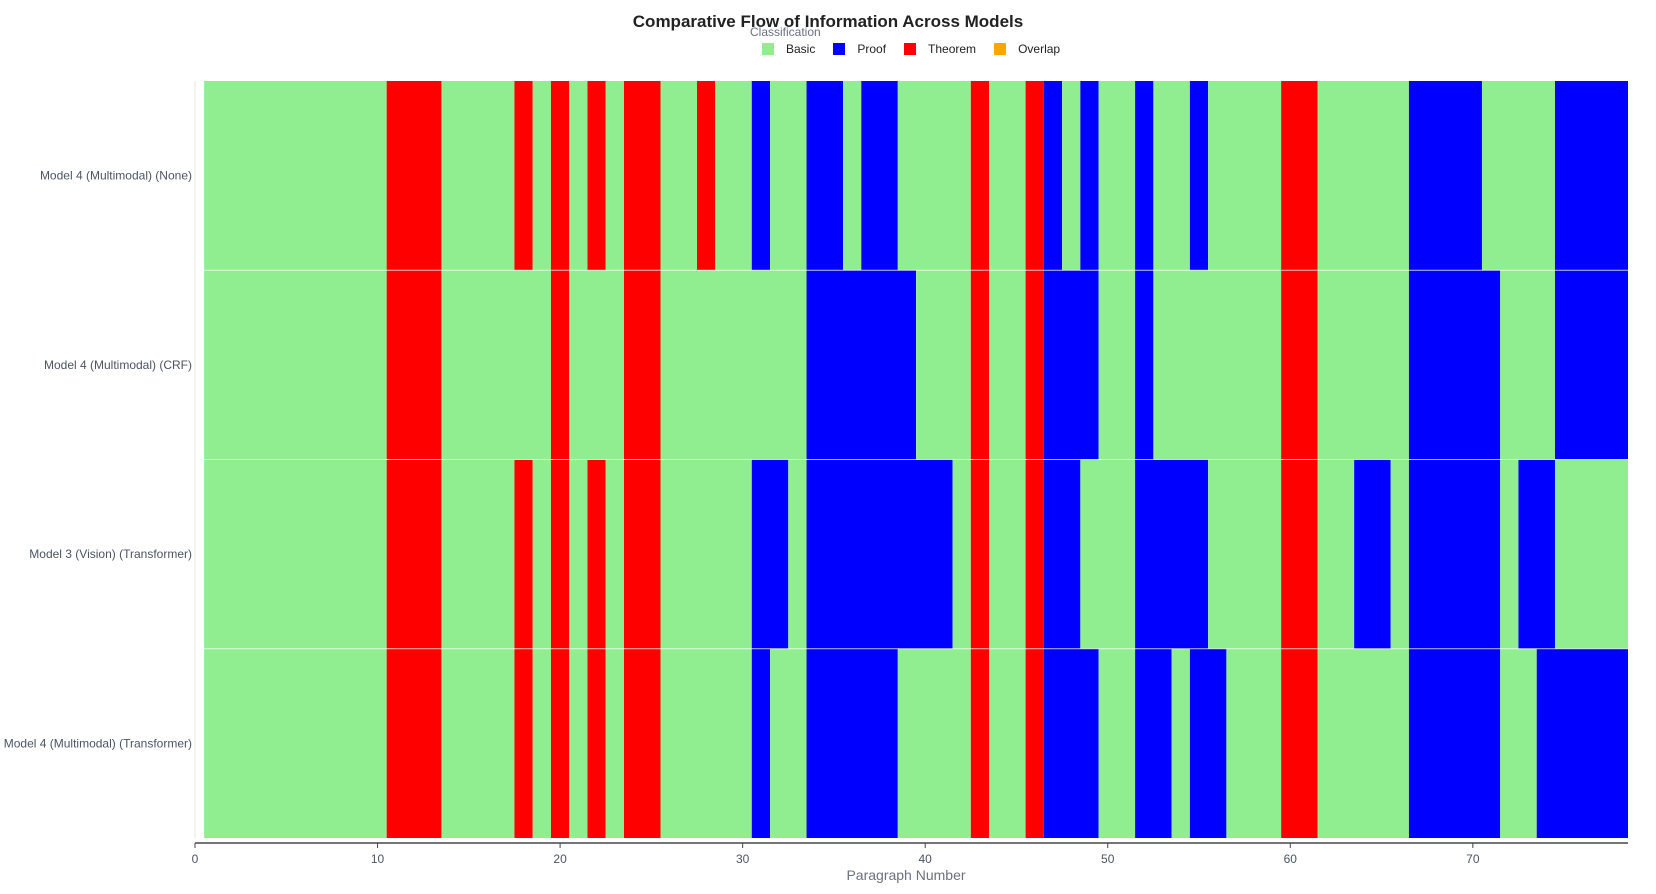 This screenshot has width=1656, height=894. I want to click on legend-item-theorem: Theorem, so click(940, 49).